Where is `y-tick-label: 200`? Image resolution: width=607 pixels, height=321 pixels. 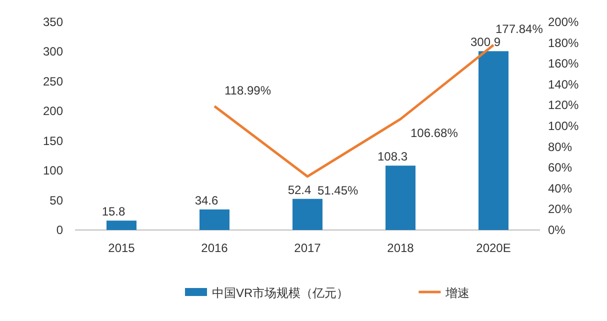
y-tick-label: 200 is located at coordinates (53, 111).